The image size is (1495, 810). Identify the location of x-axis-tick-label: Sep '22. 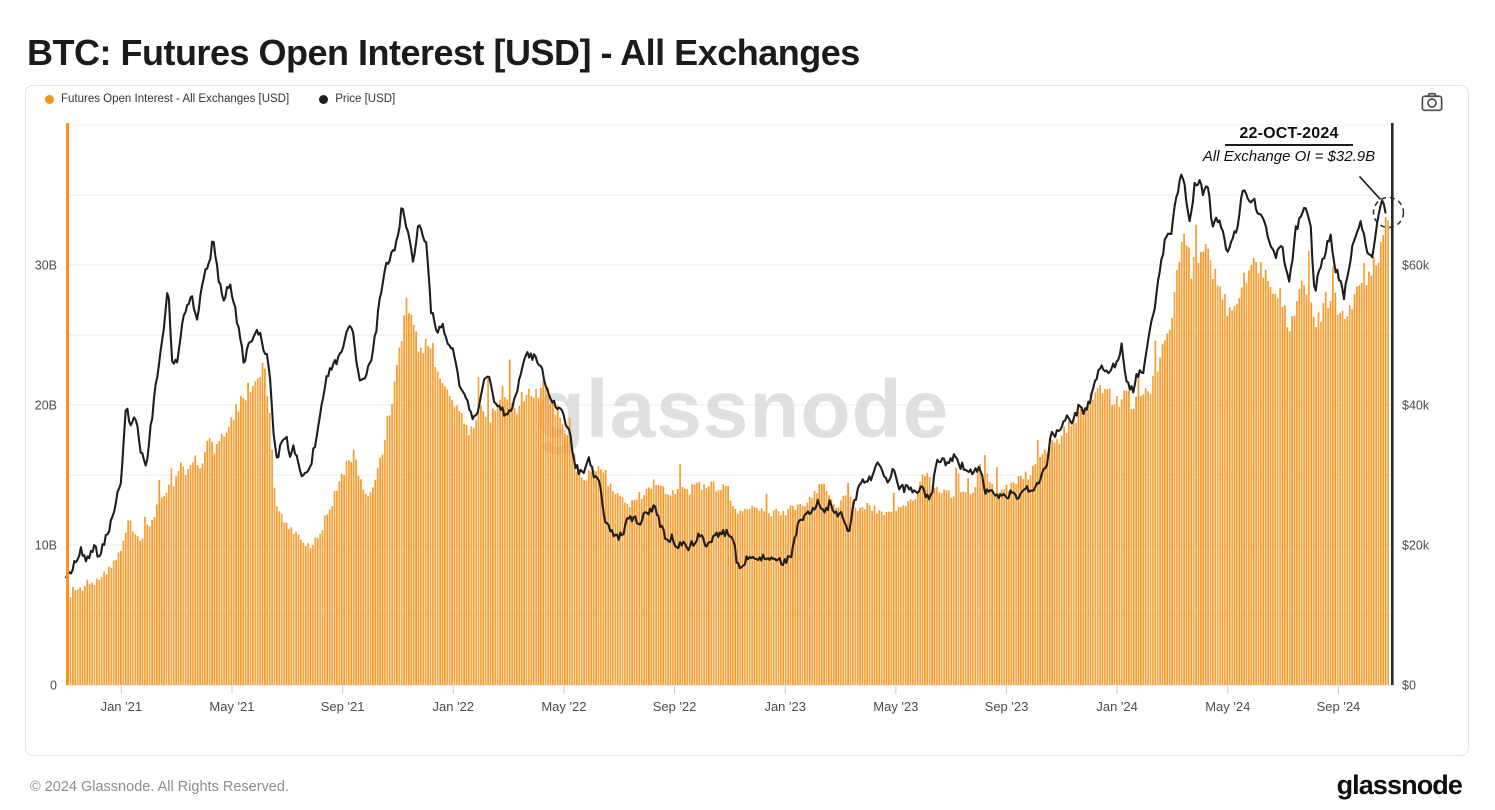
(675, 706).